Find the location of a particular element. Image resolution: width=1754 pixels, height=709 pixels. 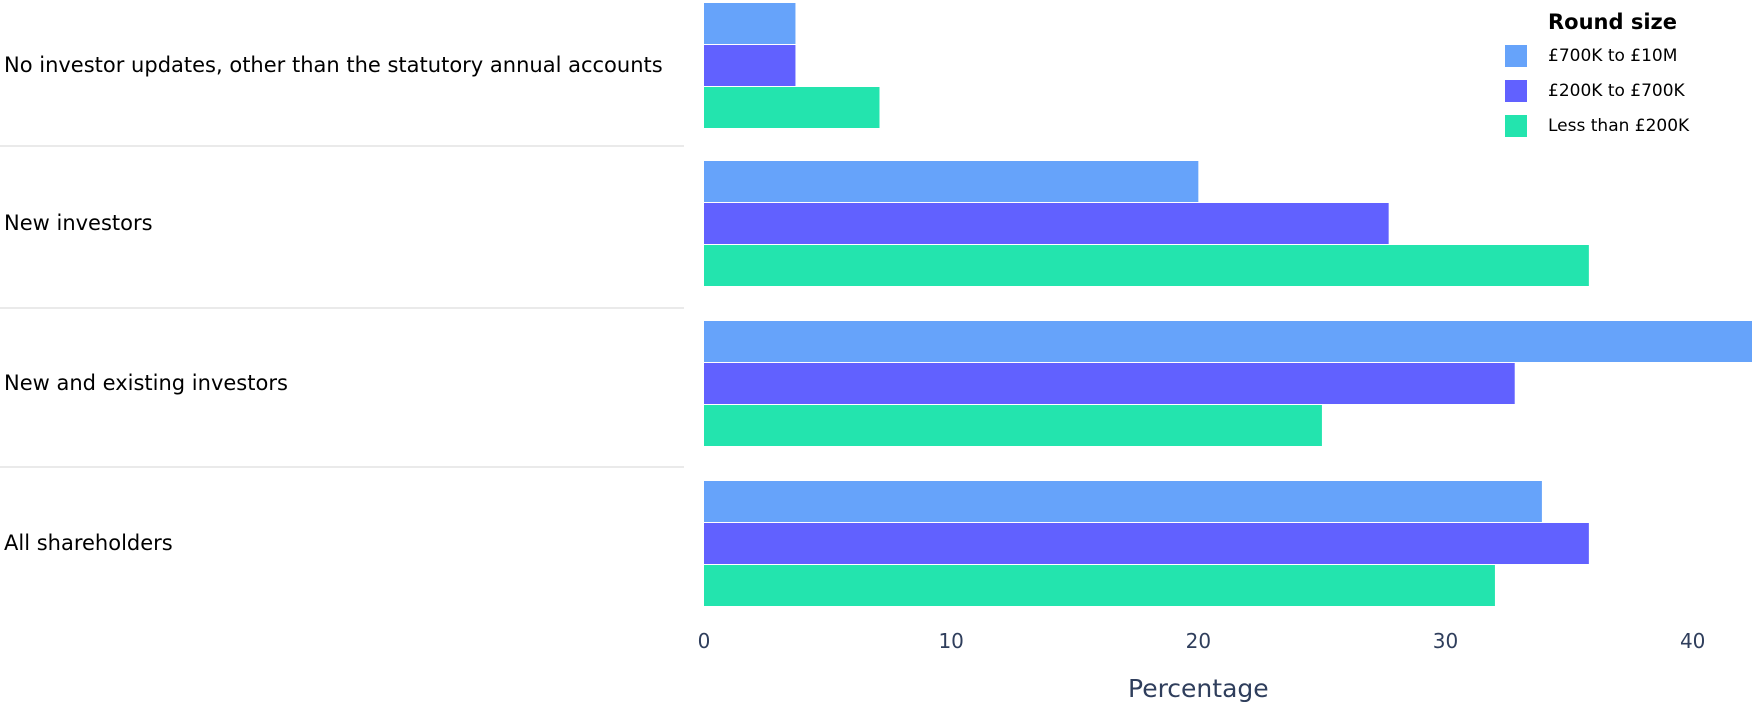

legend-label: Less than £200K is located at coordinates (1619, 126).